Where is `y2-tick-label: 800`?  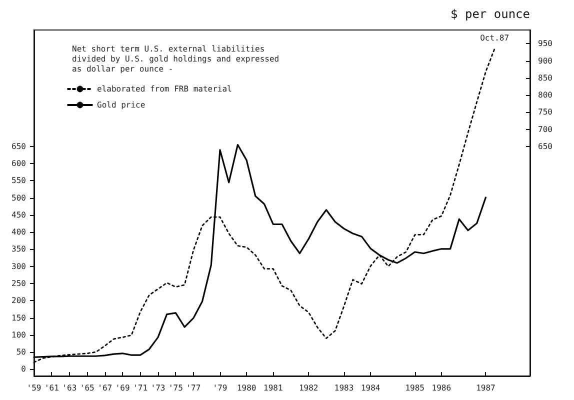 y2-tick-label: 800 is located at coordinates (545, 95).